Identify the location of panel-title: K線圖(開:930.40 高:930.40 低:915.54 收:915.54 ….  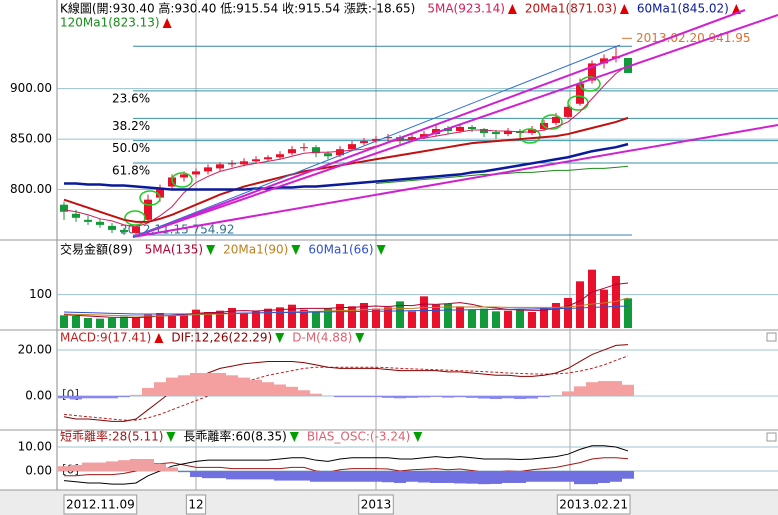
(237, 8).